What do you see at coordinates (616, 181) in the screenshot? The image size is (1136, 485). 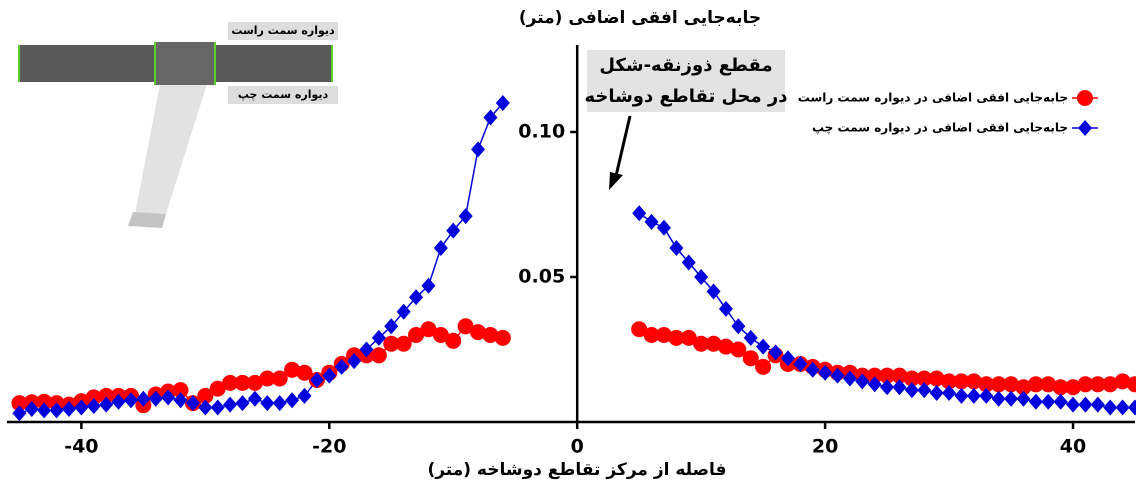 I see `annotation-arrowhead` at bounding box center [616, 181].